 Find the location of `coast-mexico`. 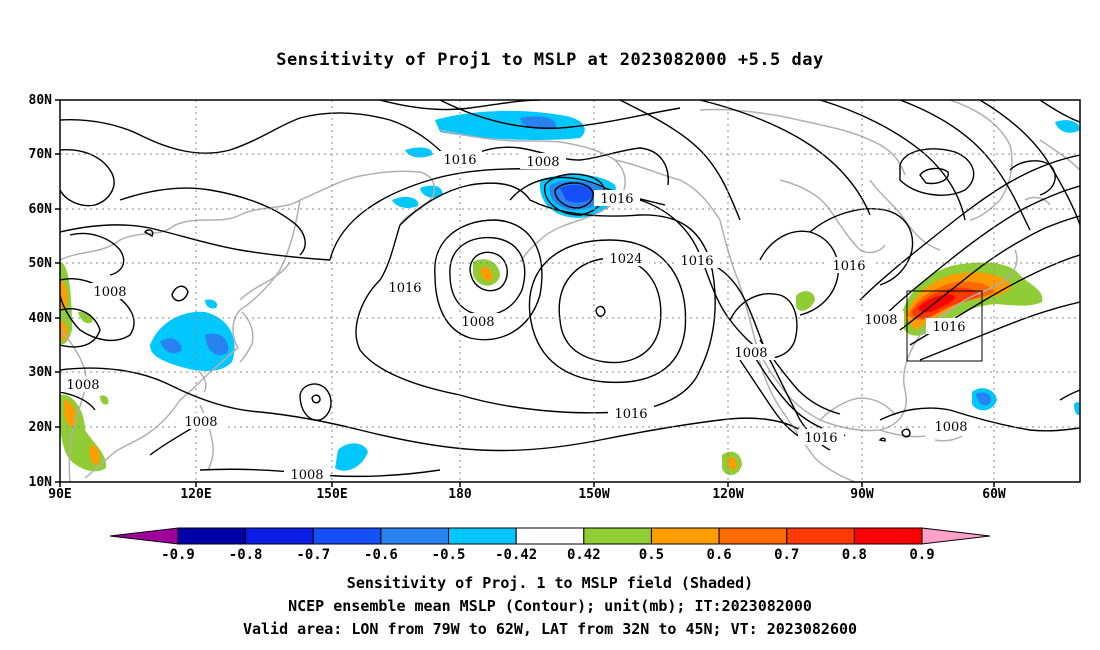

coast-mexico is located at coordinates (805, 410).